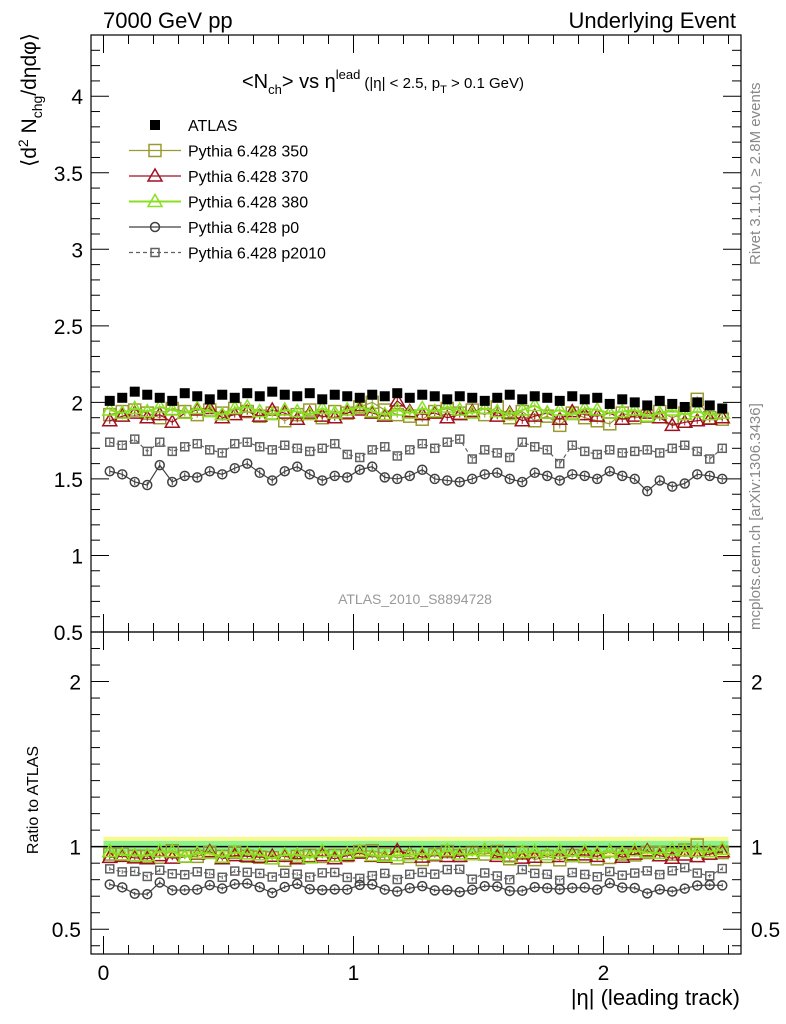 The height and width of the screenshot is (1024, 786). What do you see at coordinates (194, 126) in the screenshot?
I see `legend-entry: ATLAS` at bounding box center [194, 126].